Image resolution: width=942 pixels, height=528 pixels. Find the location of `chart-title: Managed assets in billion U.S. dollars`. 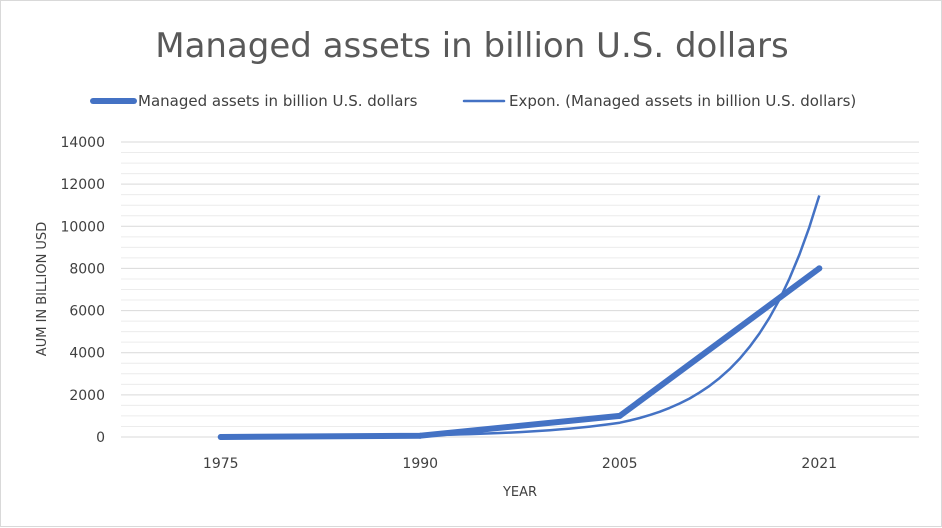

chart-title: Managed assets in billion U.S. dollars is located at coordinates (472, 46).